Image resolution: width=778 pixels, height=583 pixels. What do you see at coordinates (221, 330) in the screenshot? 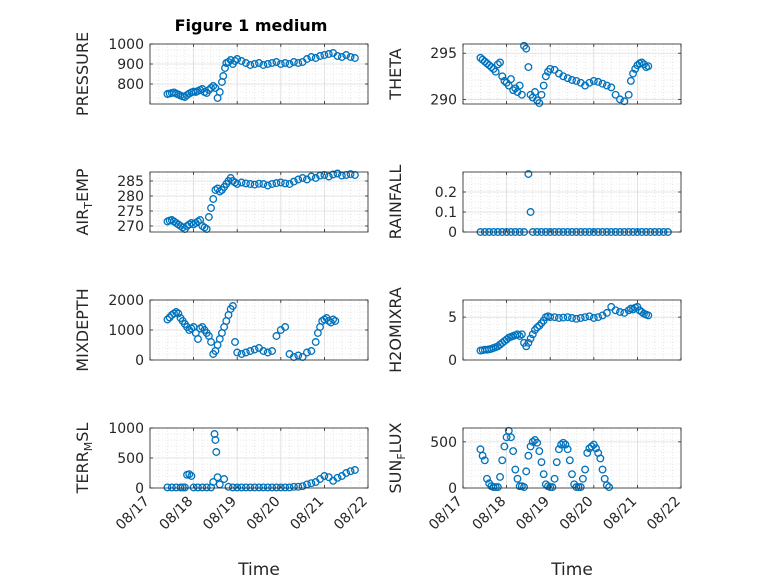
I see `subplot-5: 0 1000 2000 MIXDEPTH` at bounding box center [221, 330].